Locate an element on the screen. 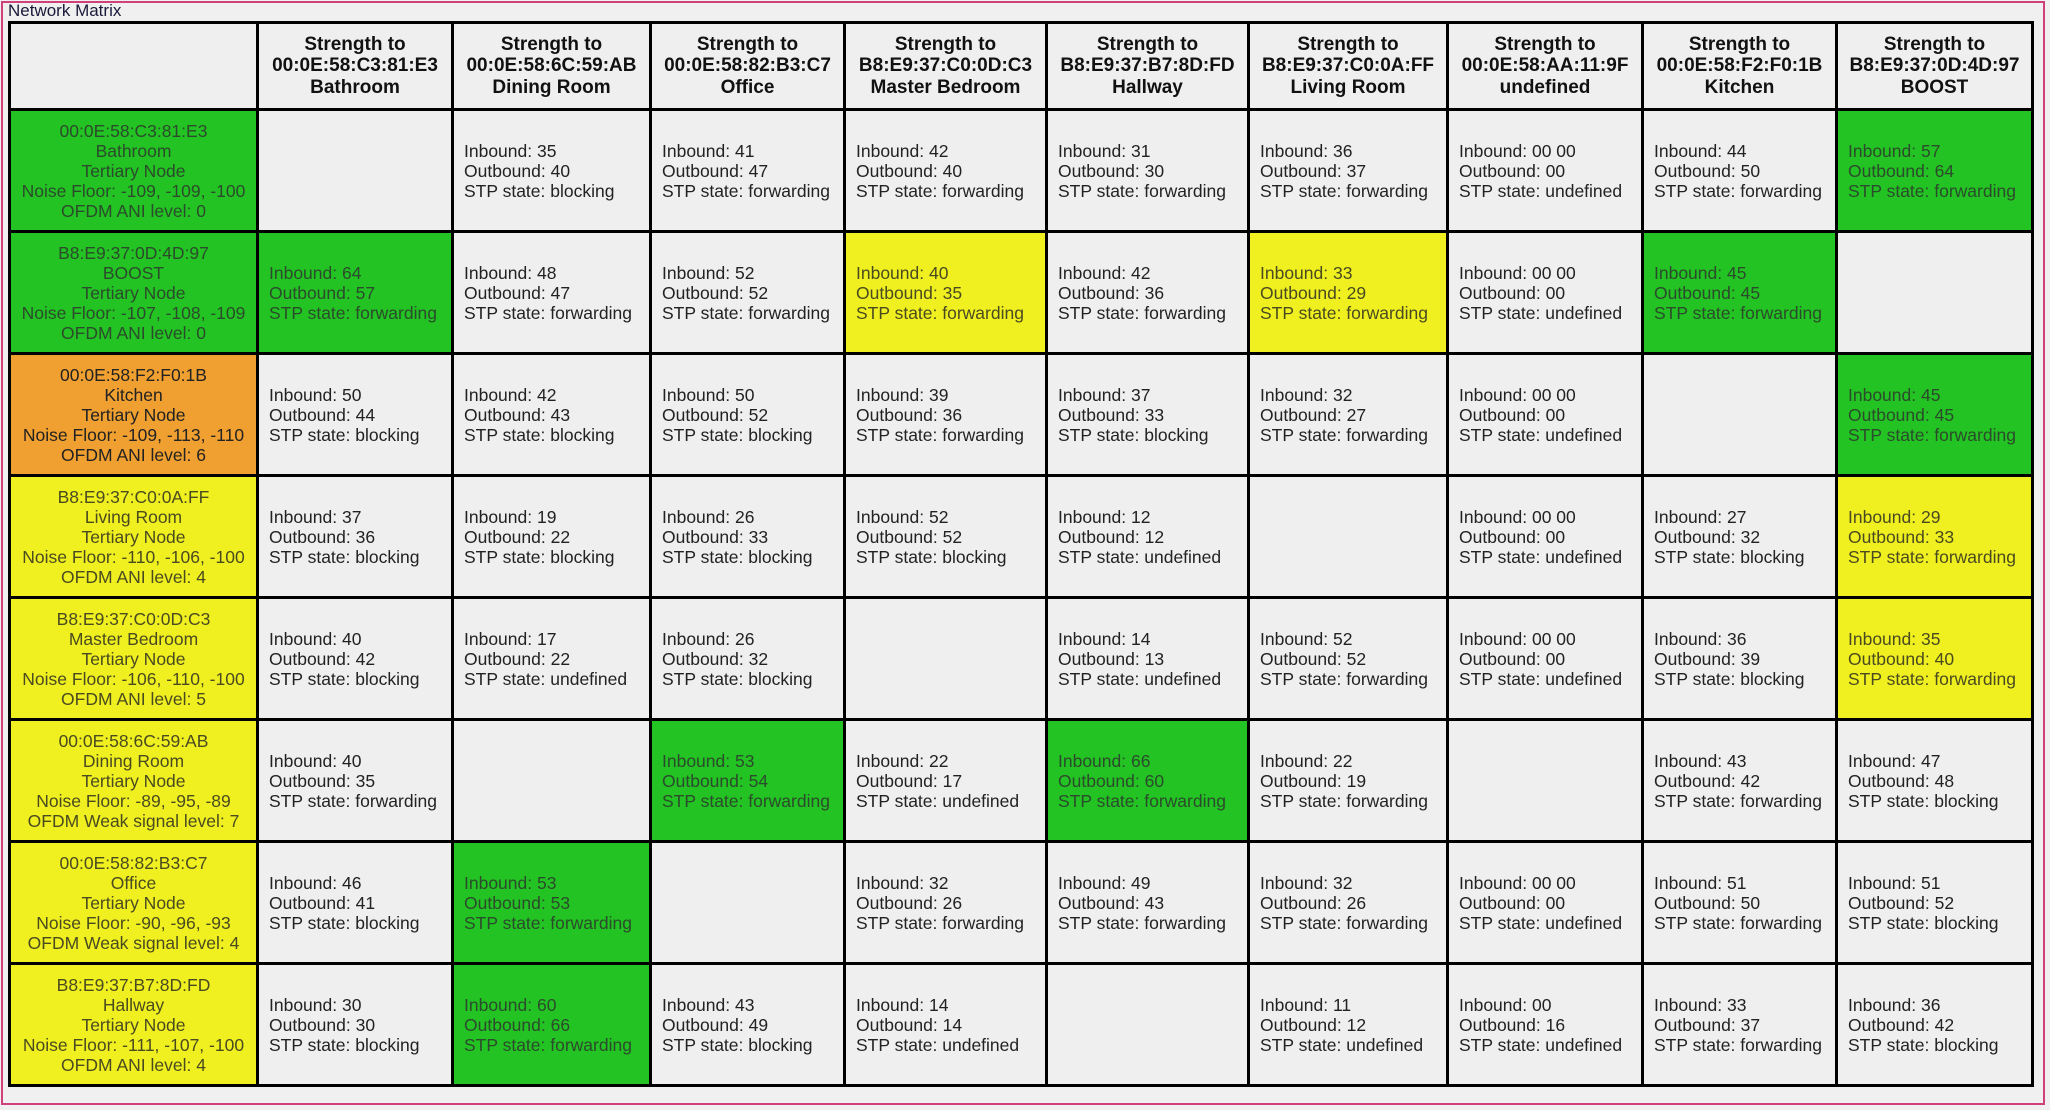  stp-value: undefined is located at coordinates (1584, 678).